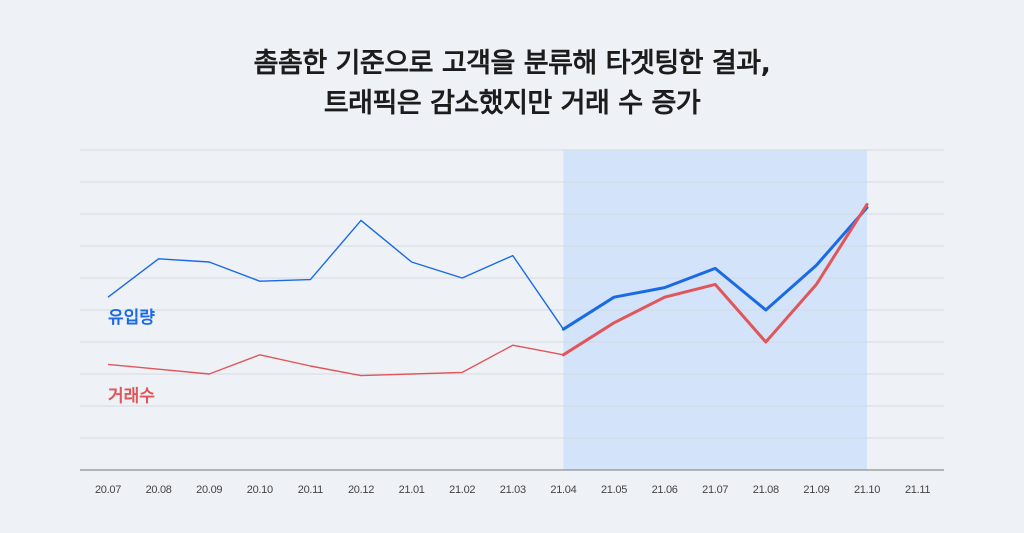 The image size is (1024, 533). I want to click on series-line-2-before, so click(335, 360).